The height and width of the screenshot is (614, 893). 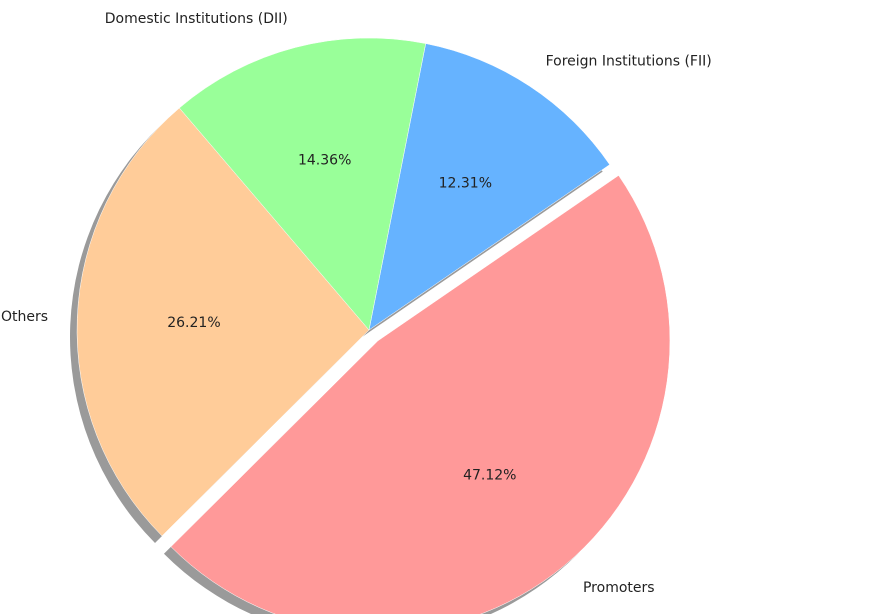 I want to click on pie-slice-domestic-institutions-dii, so click(x=302, y=184).